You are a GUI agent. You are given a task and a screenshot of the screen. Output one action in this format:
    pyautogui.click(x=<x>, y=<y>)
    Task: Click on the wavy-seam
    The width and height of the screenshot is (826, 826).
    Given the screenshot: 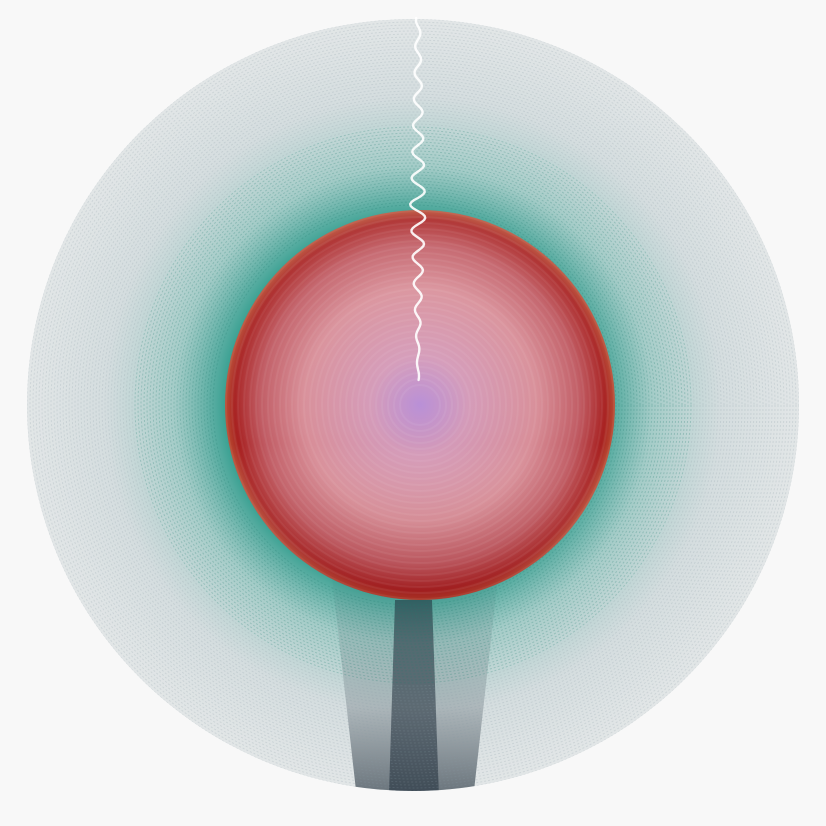 What is the action you would take?
    pyautogui.click(x=418, y=199)
    